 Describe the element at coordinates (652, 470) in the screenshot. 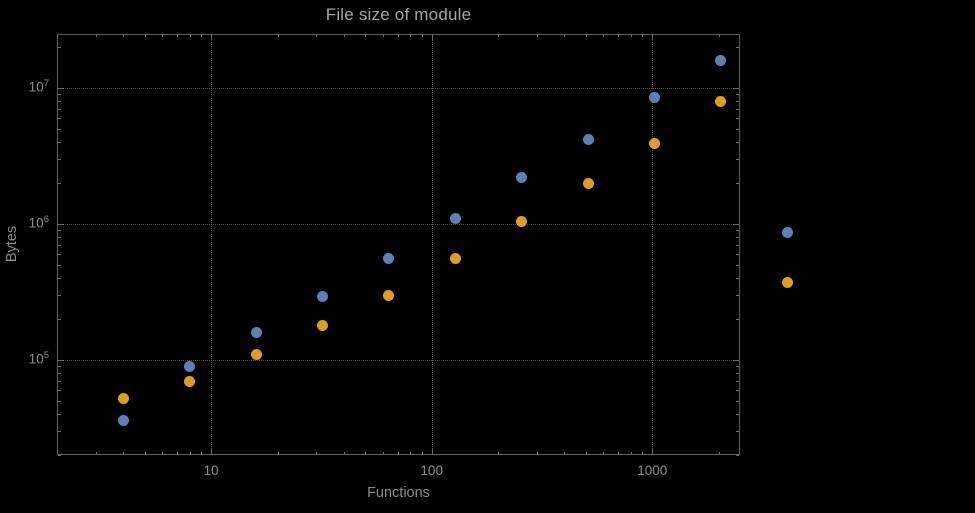

I see `x-tick-label: 1000` at that location.